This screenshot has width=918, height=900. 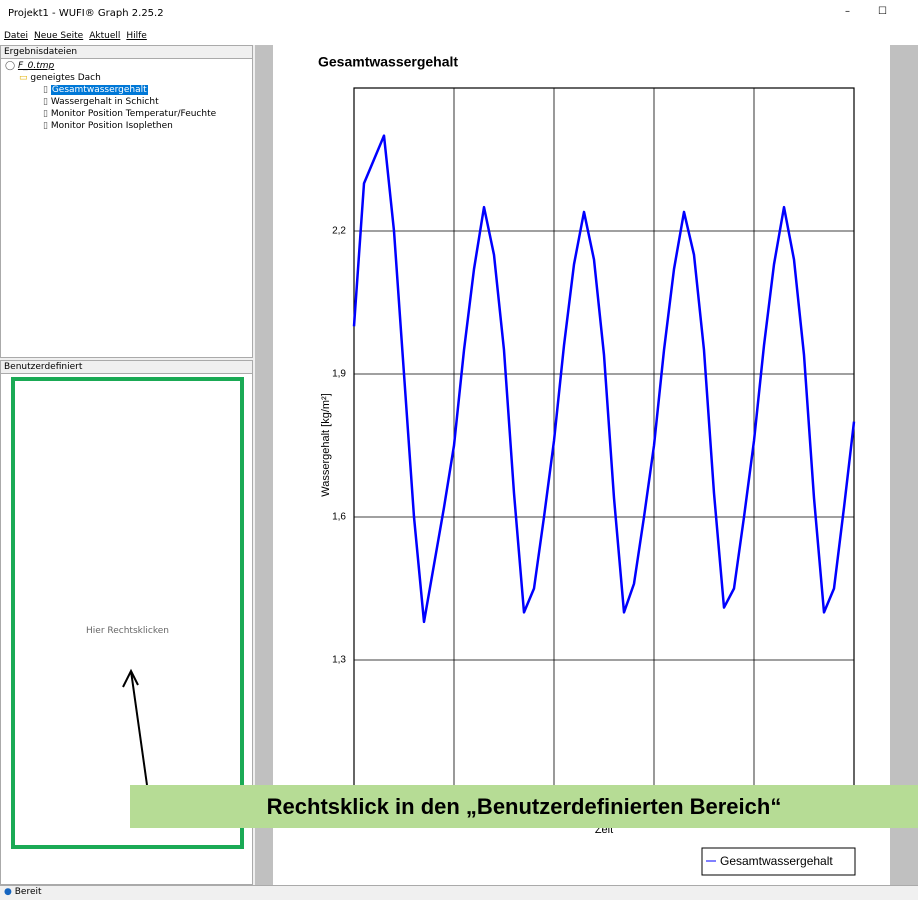 I want to click on tree-row: ▯ Wassergehalt in Schicht, so click(x=101, y=102).